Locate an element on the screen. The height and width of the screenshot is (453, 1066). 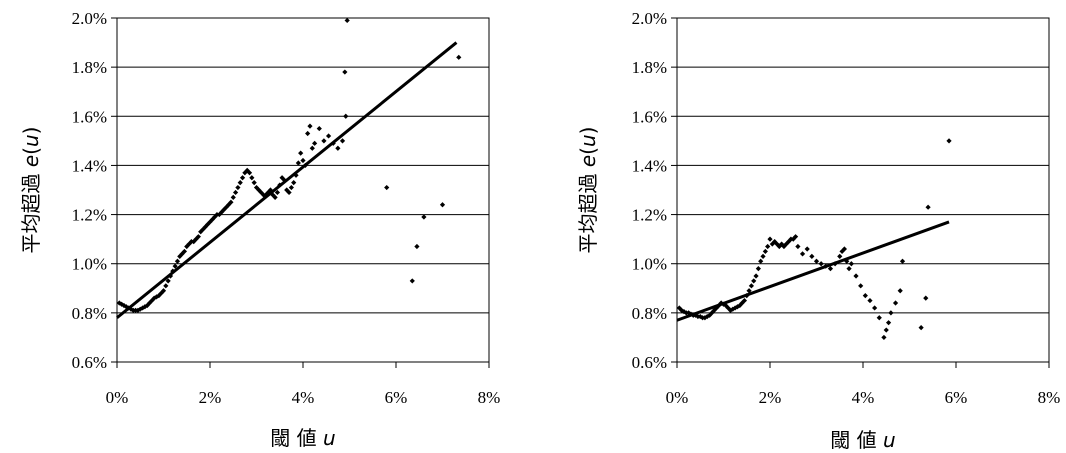
y-tick-label: 2.0% is located at coordinates (89, 18).